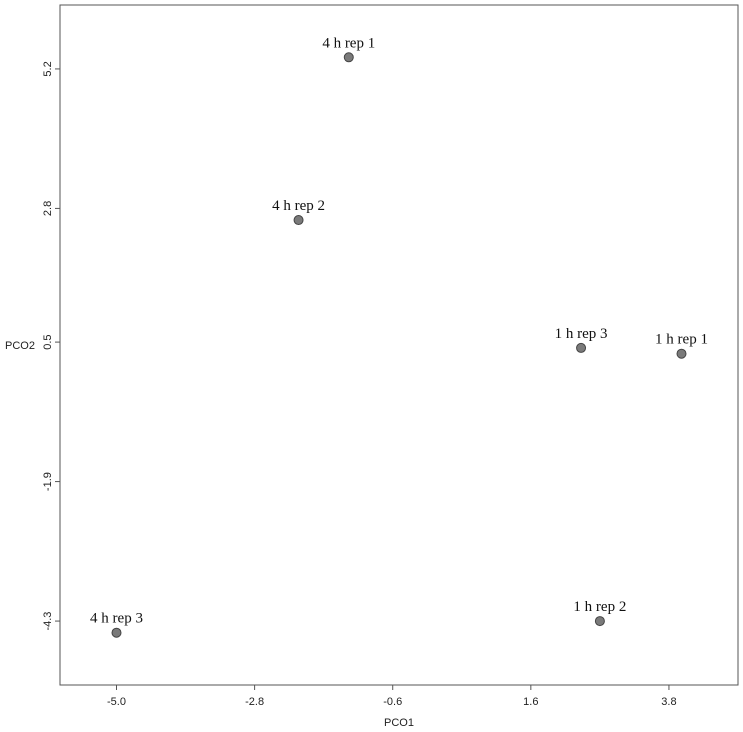 The width and height of the screenshot is (743, 732). I want to click on y-tick-label: -4.3, so click(48, 621).